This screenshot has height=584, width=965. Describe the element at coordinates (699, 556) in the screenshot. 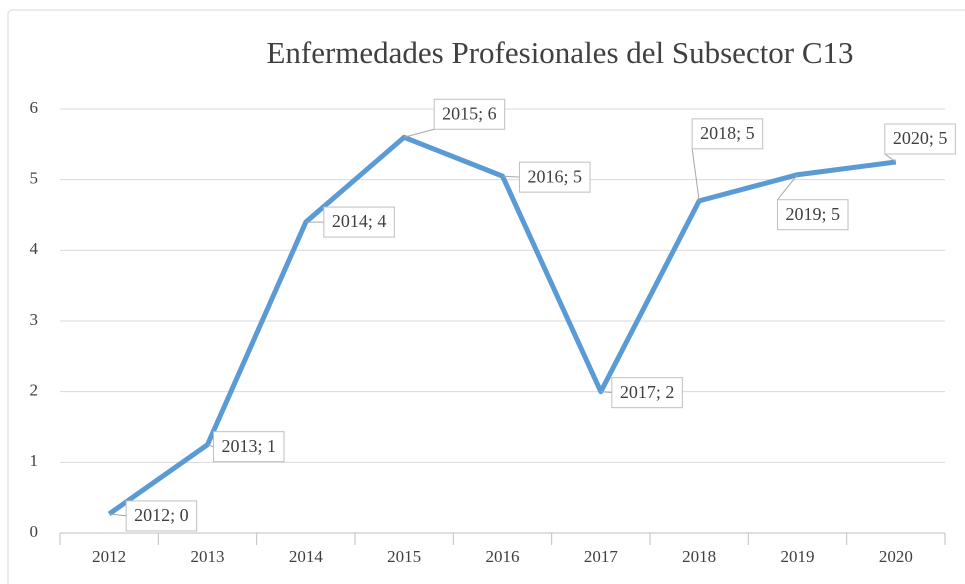

I see `x-tick-label: 2018` at that location.